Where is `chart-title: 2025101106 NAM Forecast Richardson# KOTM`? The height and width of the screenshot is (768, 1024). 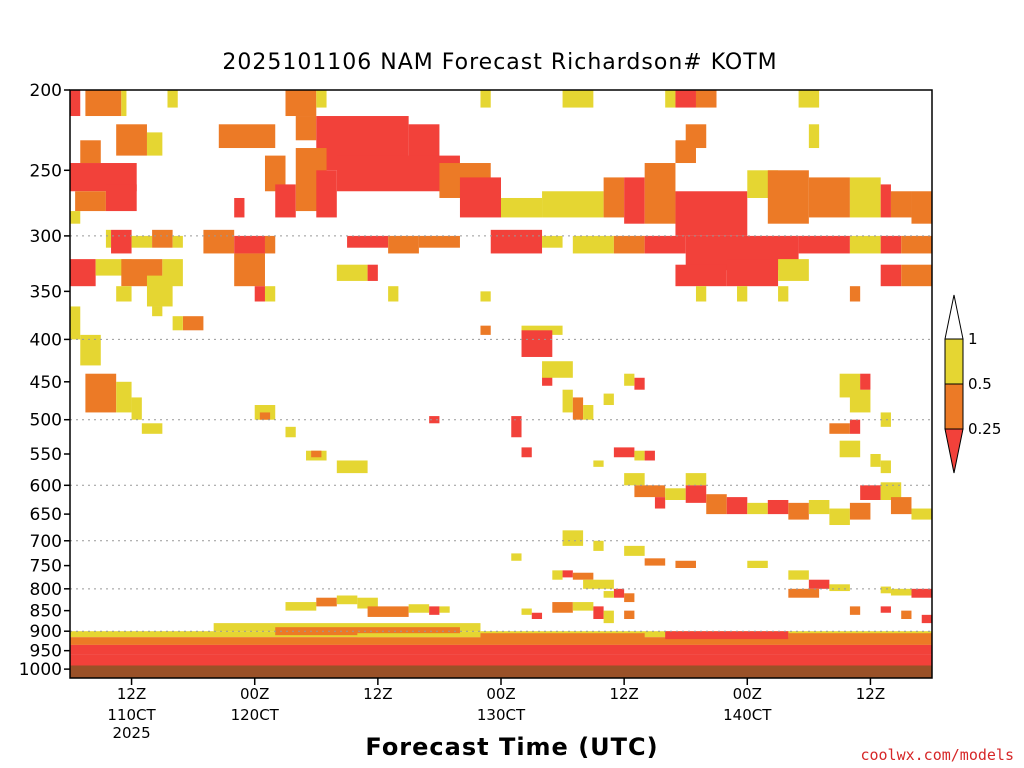 chart-title: 2025101106 NAM Forecast Richardson# KOTM is located at coordinates (500, 62).